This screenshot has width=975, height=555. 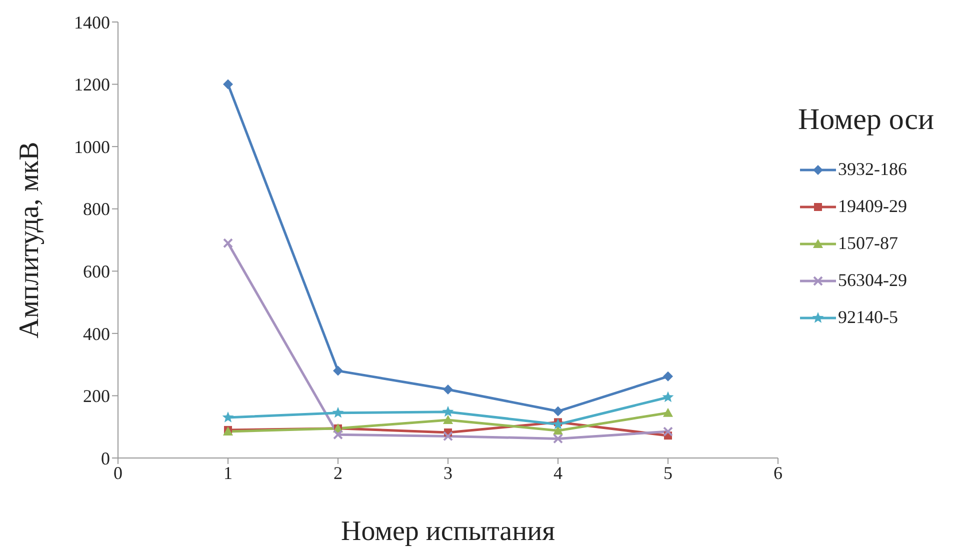 I want to click on legend-label: 92140-5, so click(x=868, y=317).